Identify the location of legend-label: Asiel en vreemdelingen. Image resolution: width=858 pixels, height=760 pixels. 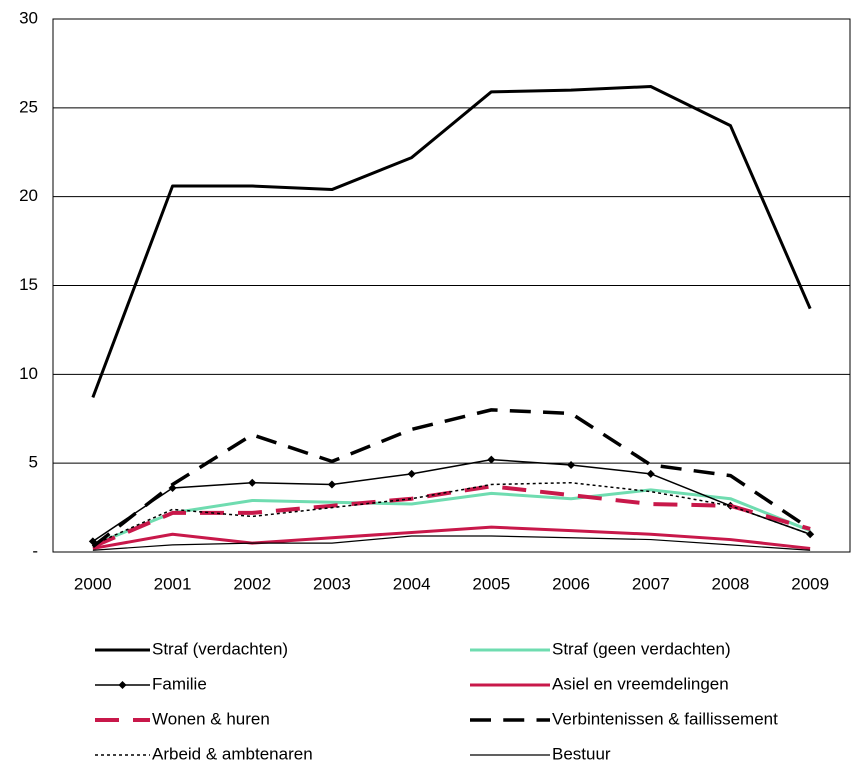
(640, 683).